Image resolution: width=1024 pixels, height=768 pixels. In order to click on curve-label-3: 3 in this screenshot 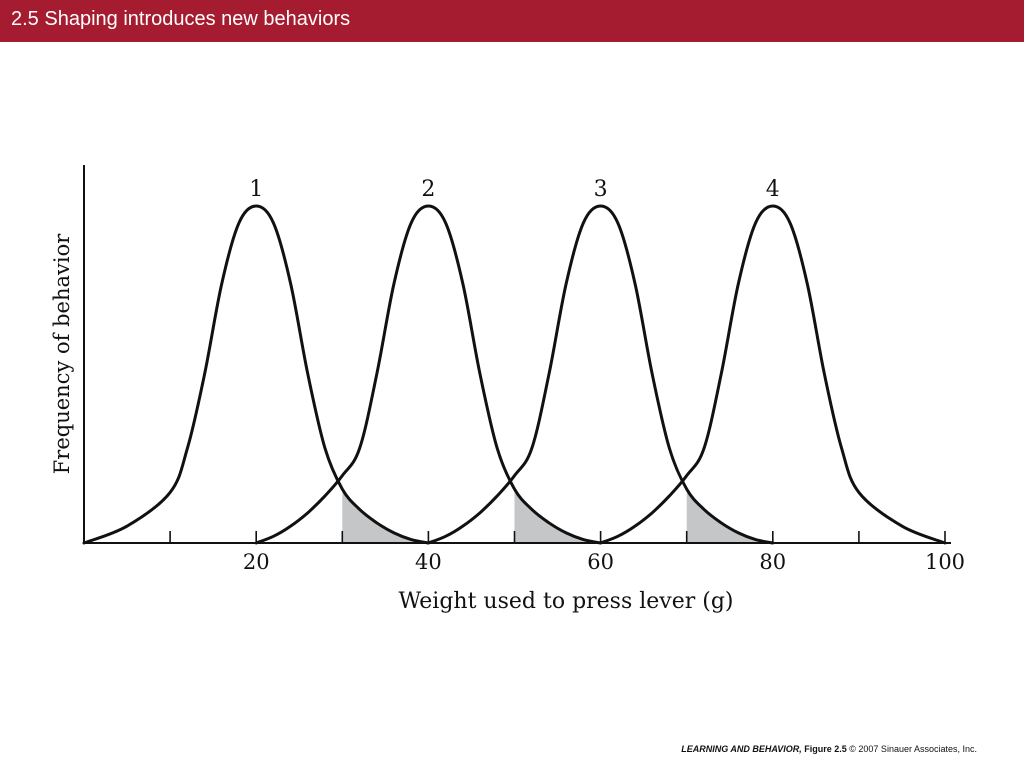, I will do `click(601, 189)`.